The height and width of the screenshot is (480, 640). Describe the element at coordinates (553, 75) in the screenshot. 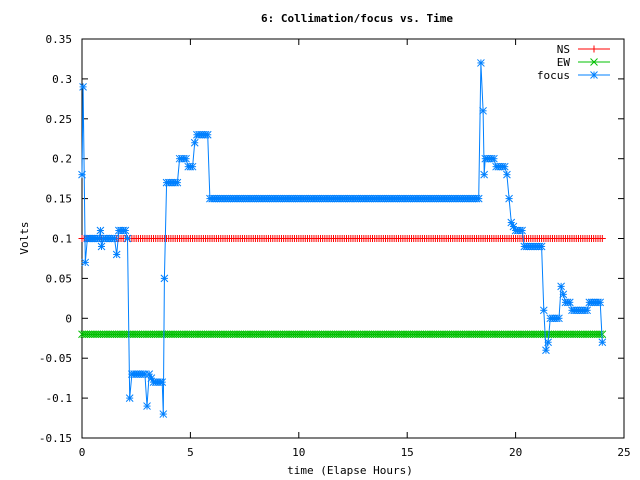

I see `legend-label-focus: focus` at that location.